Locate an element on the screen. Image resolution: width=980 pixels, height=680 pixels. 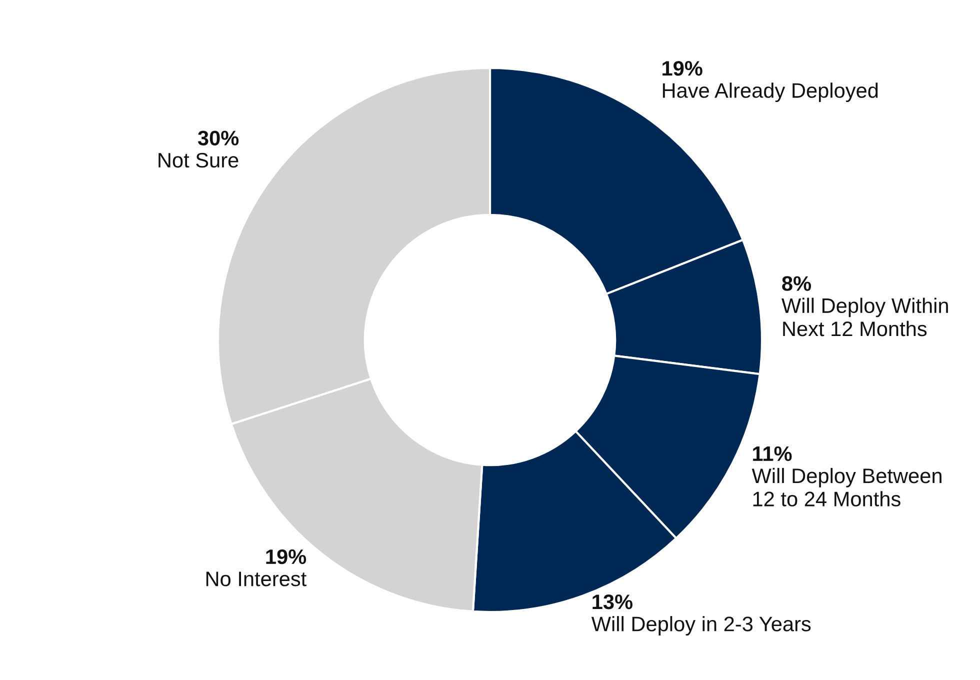
data-label: 8% is located at coordinates (797, 283).